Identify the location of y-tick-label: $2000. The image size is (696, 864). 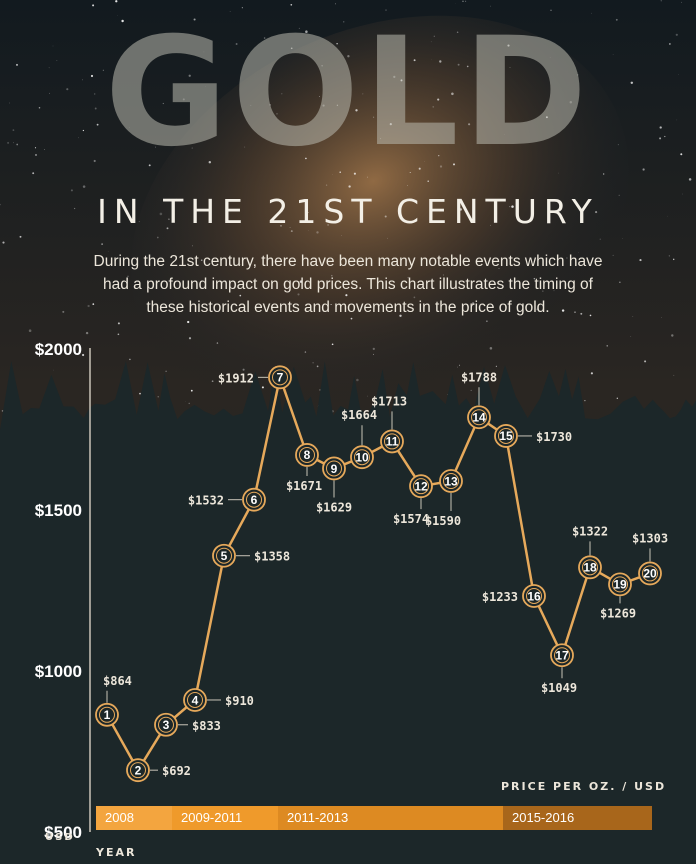
(58, 349).